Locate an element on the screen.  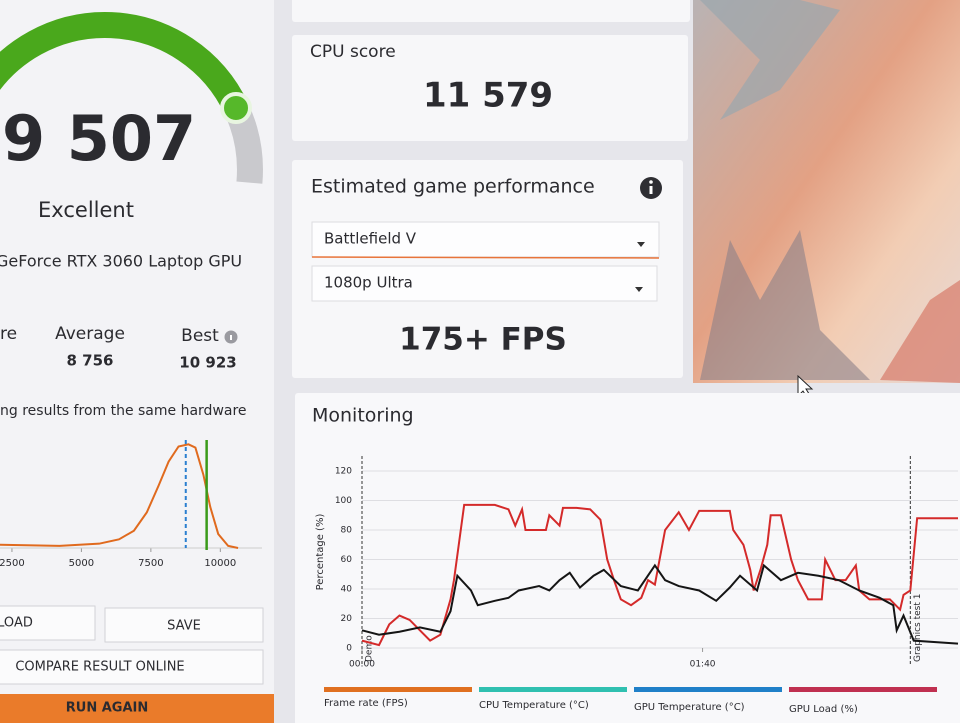
cpu-card is located at coordinates (490, 88).